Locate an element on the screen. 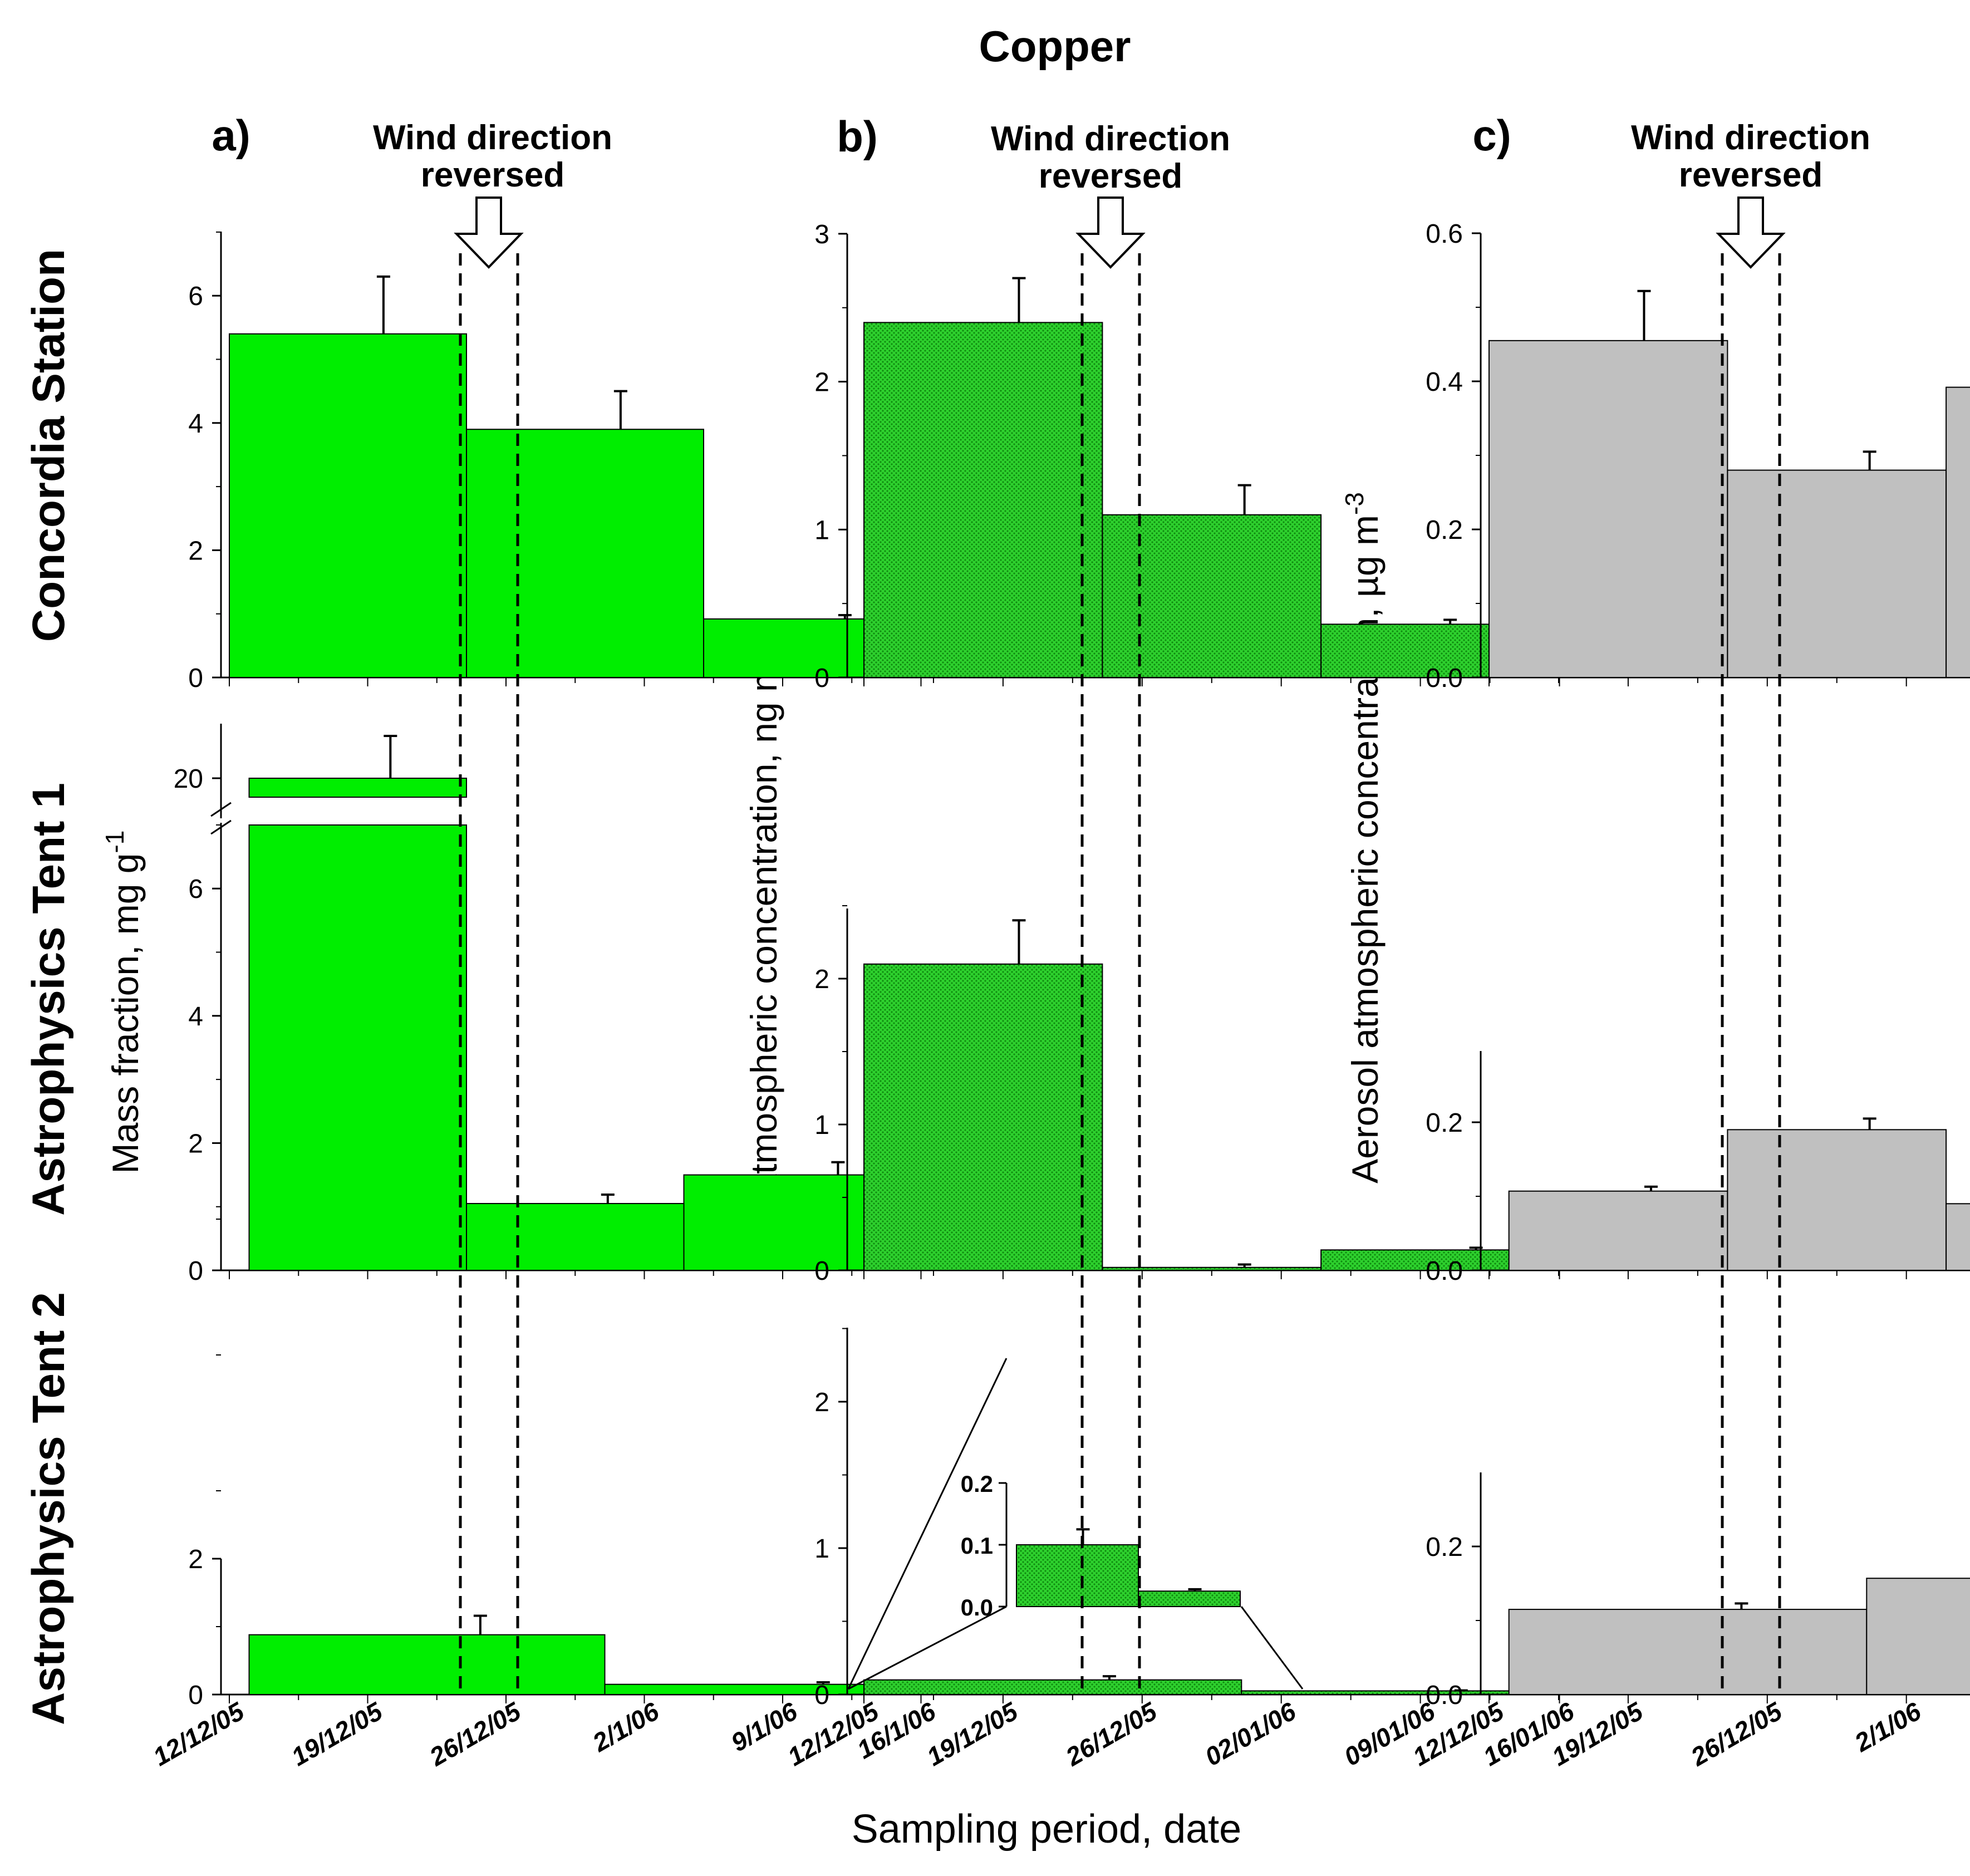 This screenshot has width=1970, height=1876. inset-y-tick-label: 0.1 is located at coordinates (977, 1546).